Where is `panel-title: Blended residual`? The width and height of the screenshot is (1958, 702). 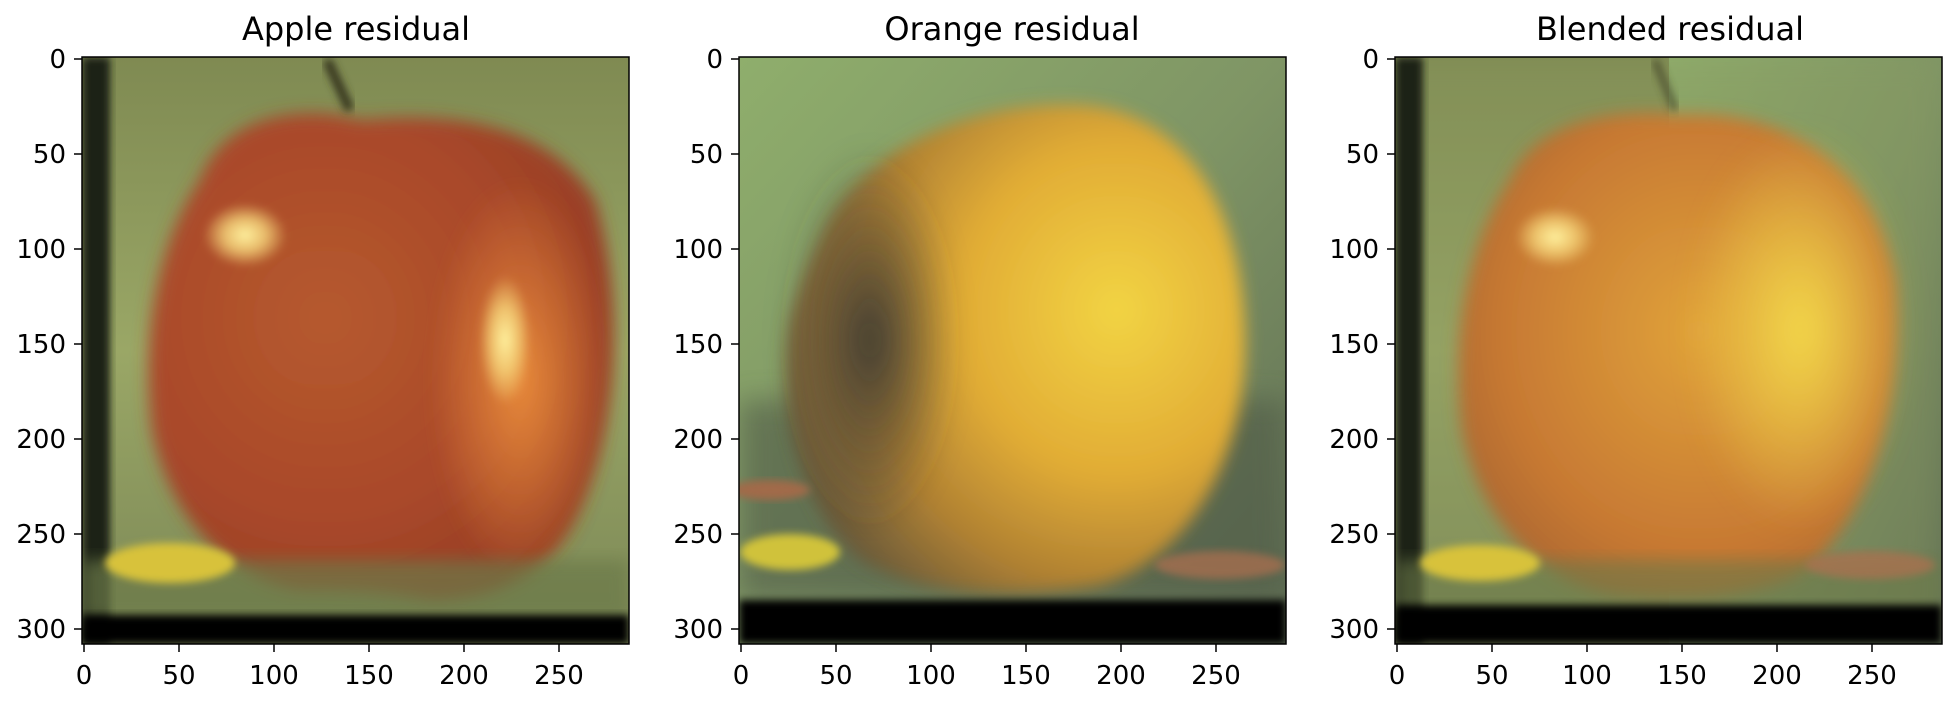
panel-title: Blended residual is located at coordinates (1670, 29).